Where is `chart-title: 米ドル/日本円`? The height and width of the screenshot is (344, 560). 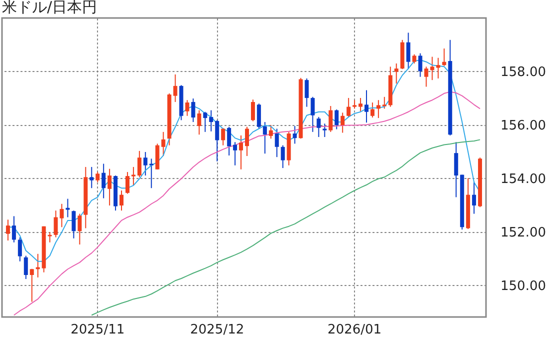 chart-title: 米ドル/日本円 is located at coordinates (50, 8).